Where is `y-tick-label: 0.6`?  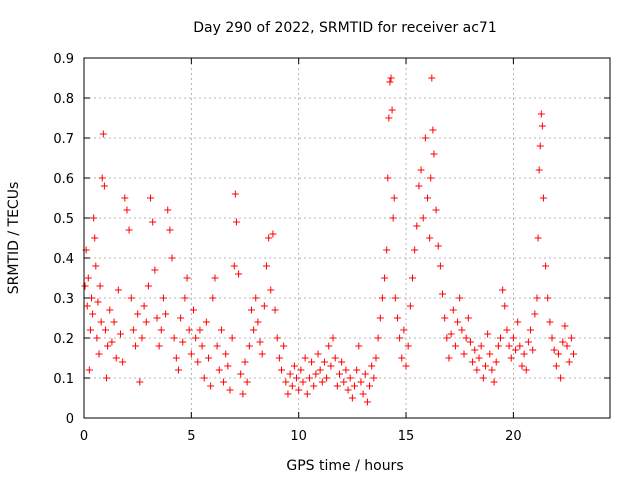 y-tick-label: 0.6 is located at coordinates (63, 179).